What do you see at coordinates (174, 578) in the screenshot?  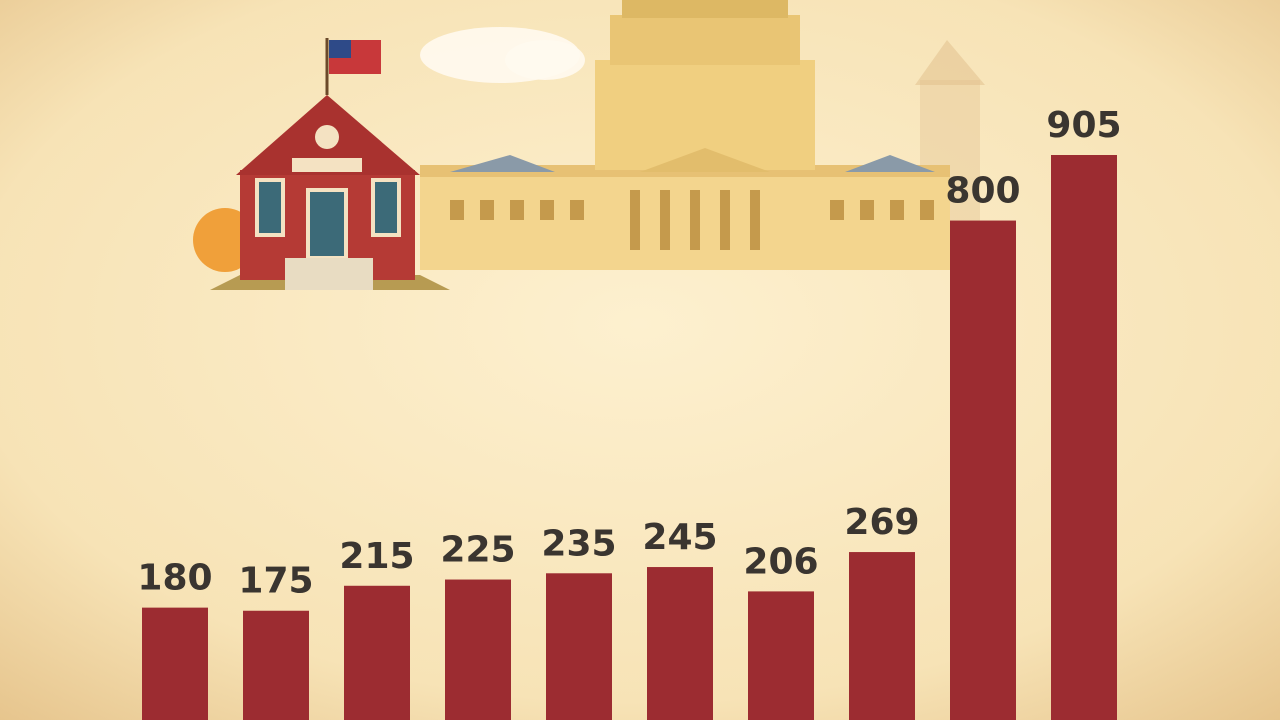 I see `value-label: 180` at bounding box center [174, 578].